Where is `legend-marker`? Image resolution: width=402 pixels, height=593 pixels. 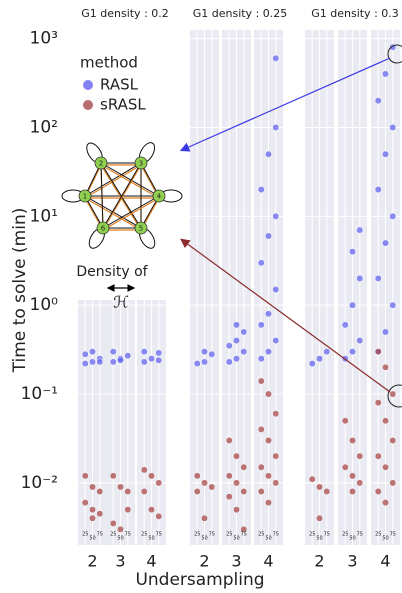
legend-marker is located at coordinates (88, 105).